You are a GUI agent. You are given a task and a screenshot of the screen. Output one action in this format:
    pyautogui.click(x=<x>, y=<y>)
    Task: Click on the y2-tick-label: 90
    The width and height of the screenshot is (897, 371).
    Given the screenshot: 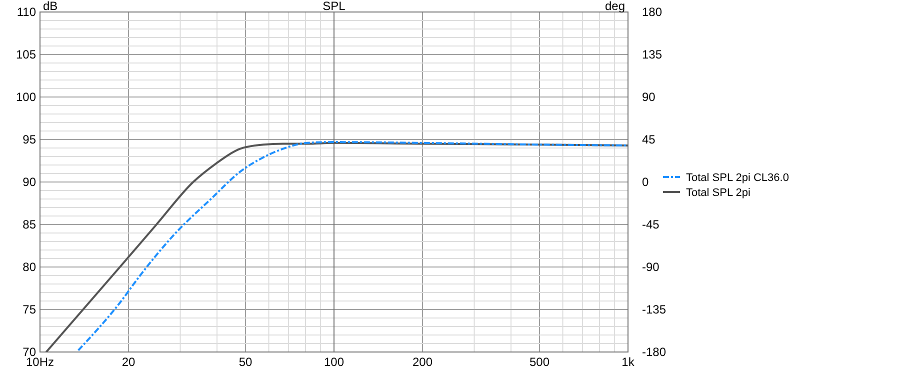 What is the action you would take?
    pyautogui.click(x=649, y=97)
    